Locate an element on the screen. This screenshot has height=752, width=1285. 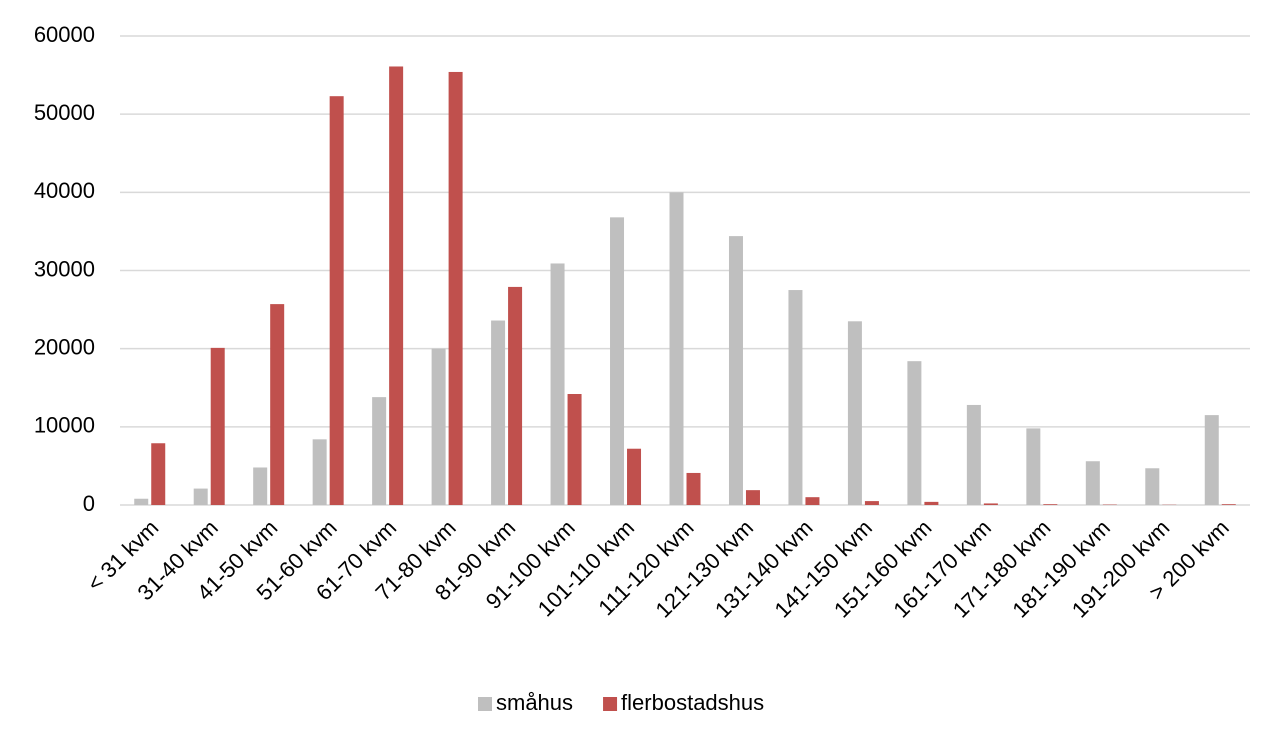
legend-label: småhus is located at coordinates (534, 702).